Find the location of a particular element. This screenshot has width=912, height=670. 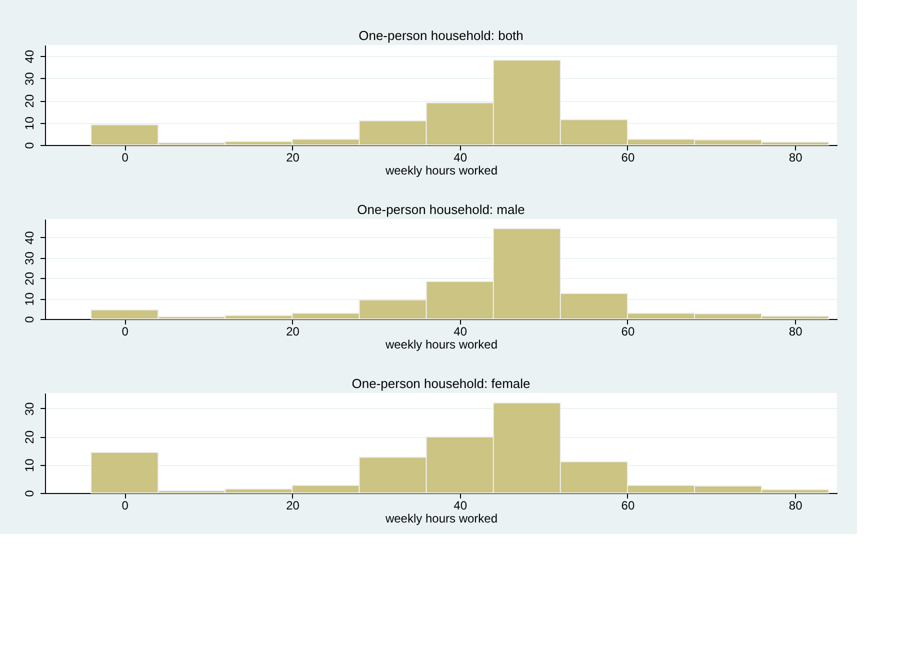

chart-title: One-person household: female is located at coordinates (441, 383).